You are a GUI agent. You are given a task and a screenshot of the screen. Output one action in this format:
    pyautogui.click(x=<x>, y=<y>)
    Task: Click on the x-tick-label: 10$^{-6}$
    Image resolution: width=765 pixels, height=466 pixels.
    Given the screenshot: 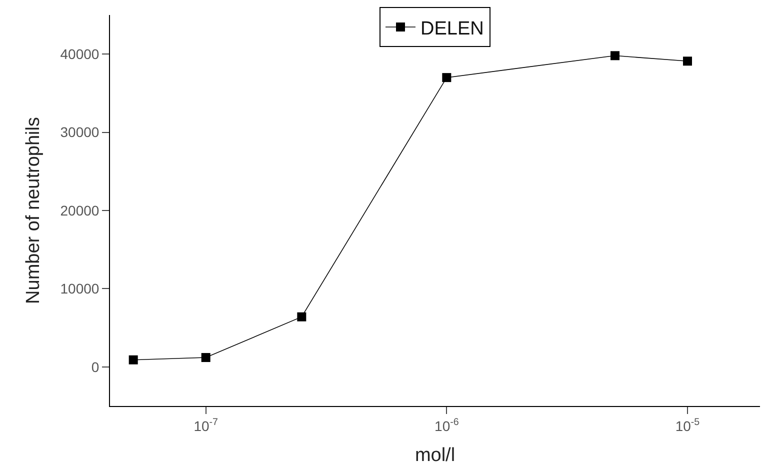 What is the action you would take?
    pyautogui.click(x=447, y=425)
    